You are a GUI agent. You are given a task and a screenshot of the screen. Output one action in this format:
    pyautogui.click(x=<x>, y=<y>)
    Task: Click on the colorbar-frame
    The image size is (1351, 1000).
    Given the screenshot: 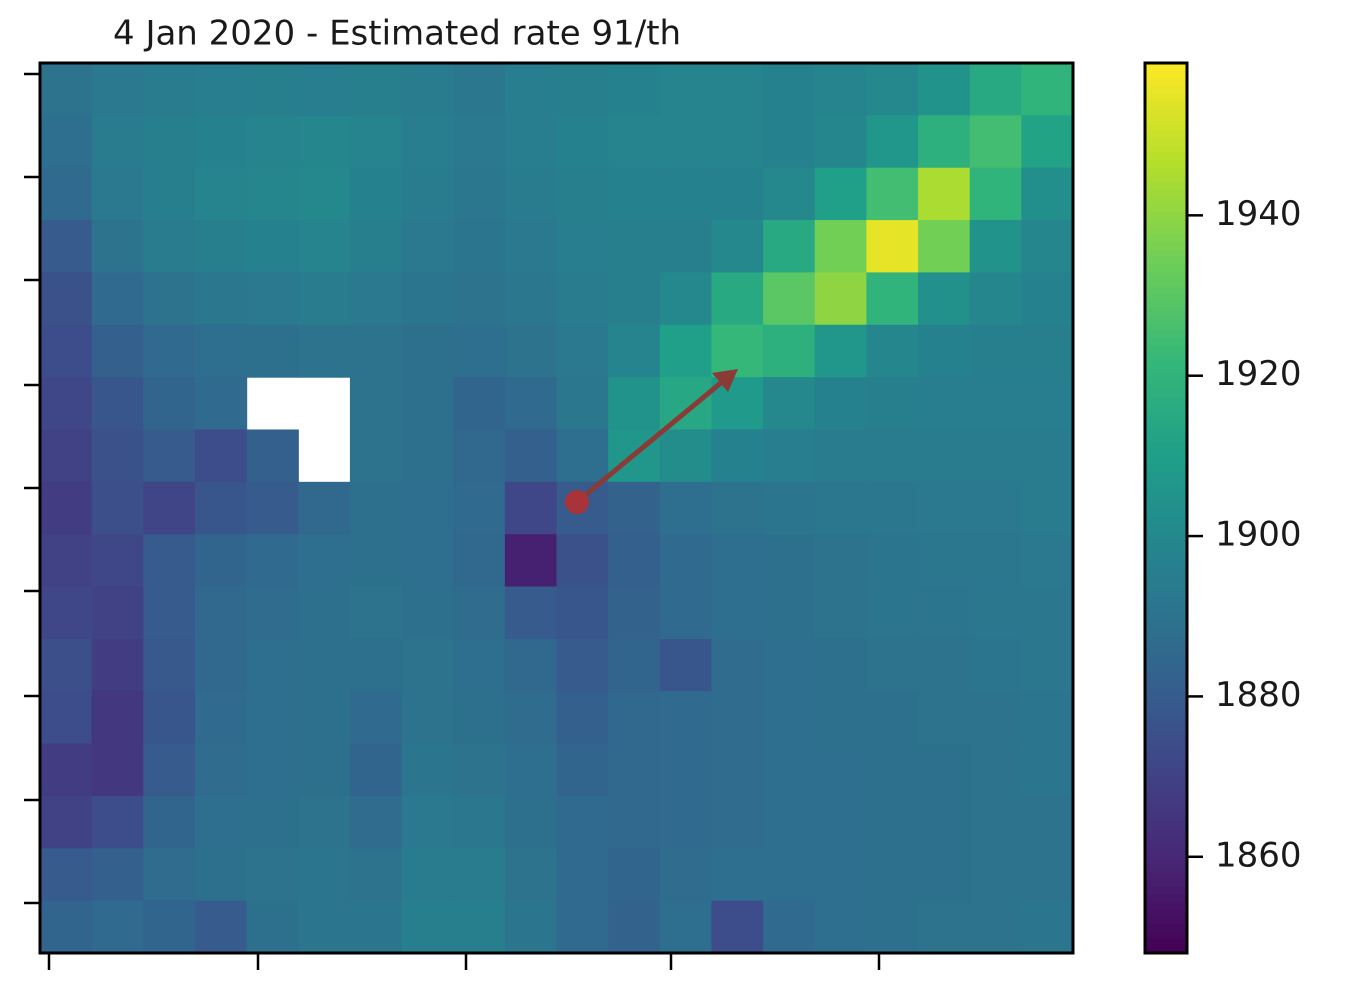 What is the action you would take?
    pyautogui.click(x=1166, y=508)
    